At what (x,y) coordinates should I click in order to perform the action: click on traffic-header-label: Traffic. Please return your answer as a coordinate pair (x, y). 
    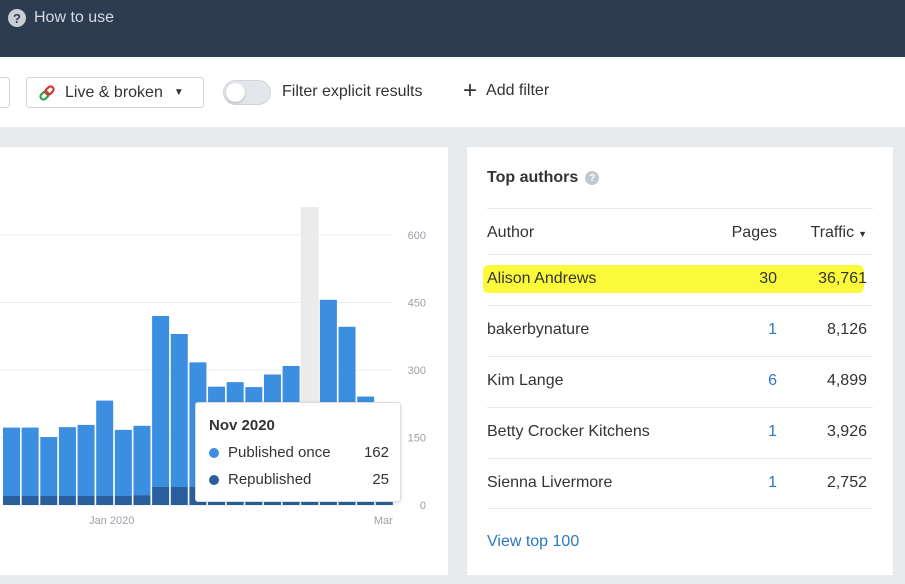
    Looking at the image, I should click on (832, 232).